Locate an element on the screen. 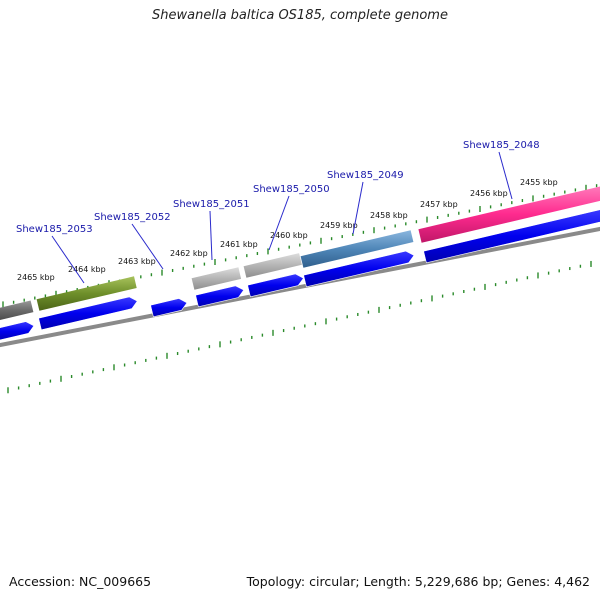 The image size is (600, 600). kbp-label: 2465 kbp is located at coordinates (36, 277).